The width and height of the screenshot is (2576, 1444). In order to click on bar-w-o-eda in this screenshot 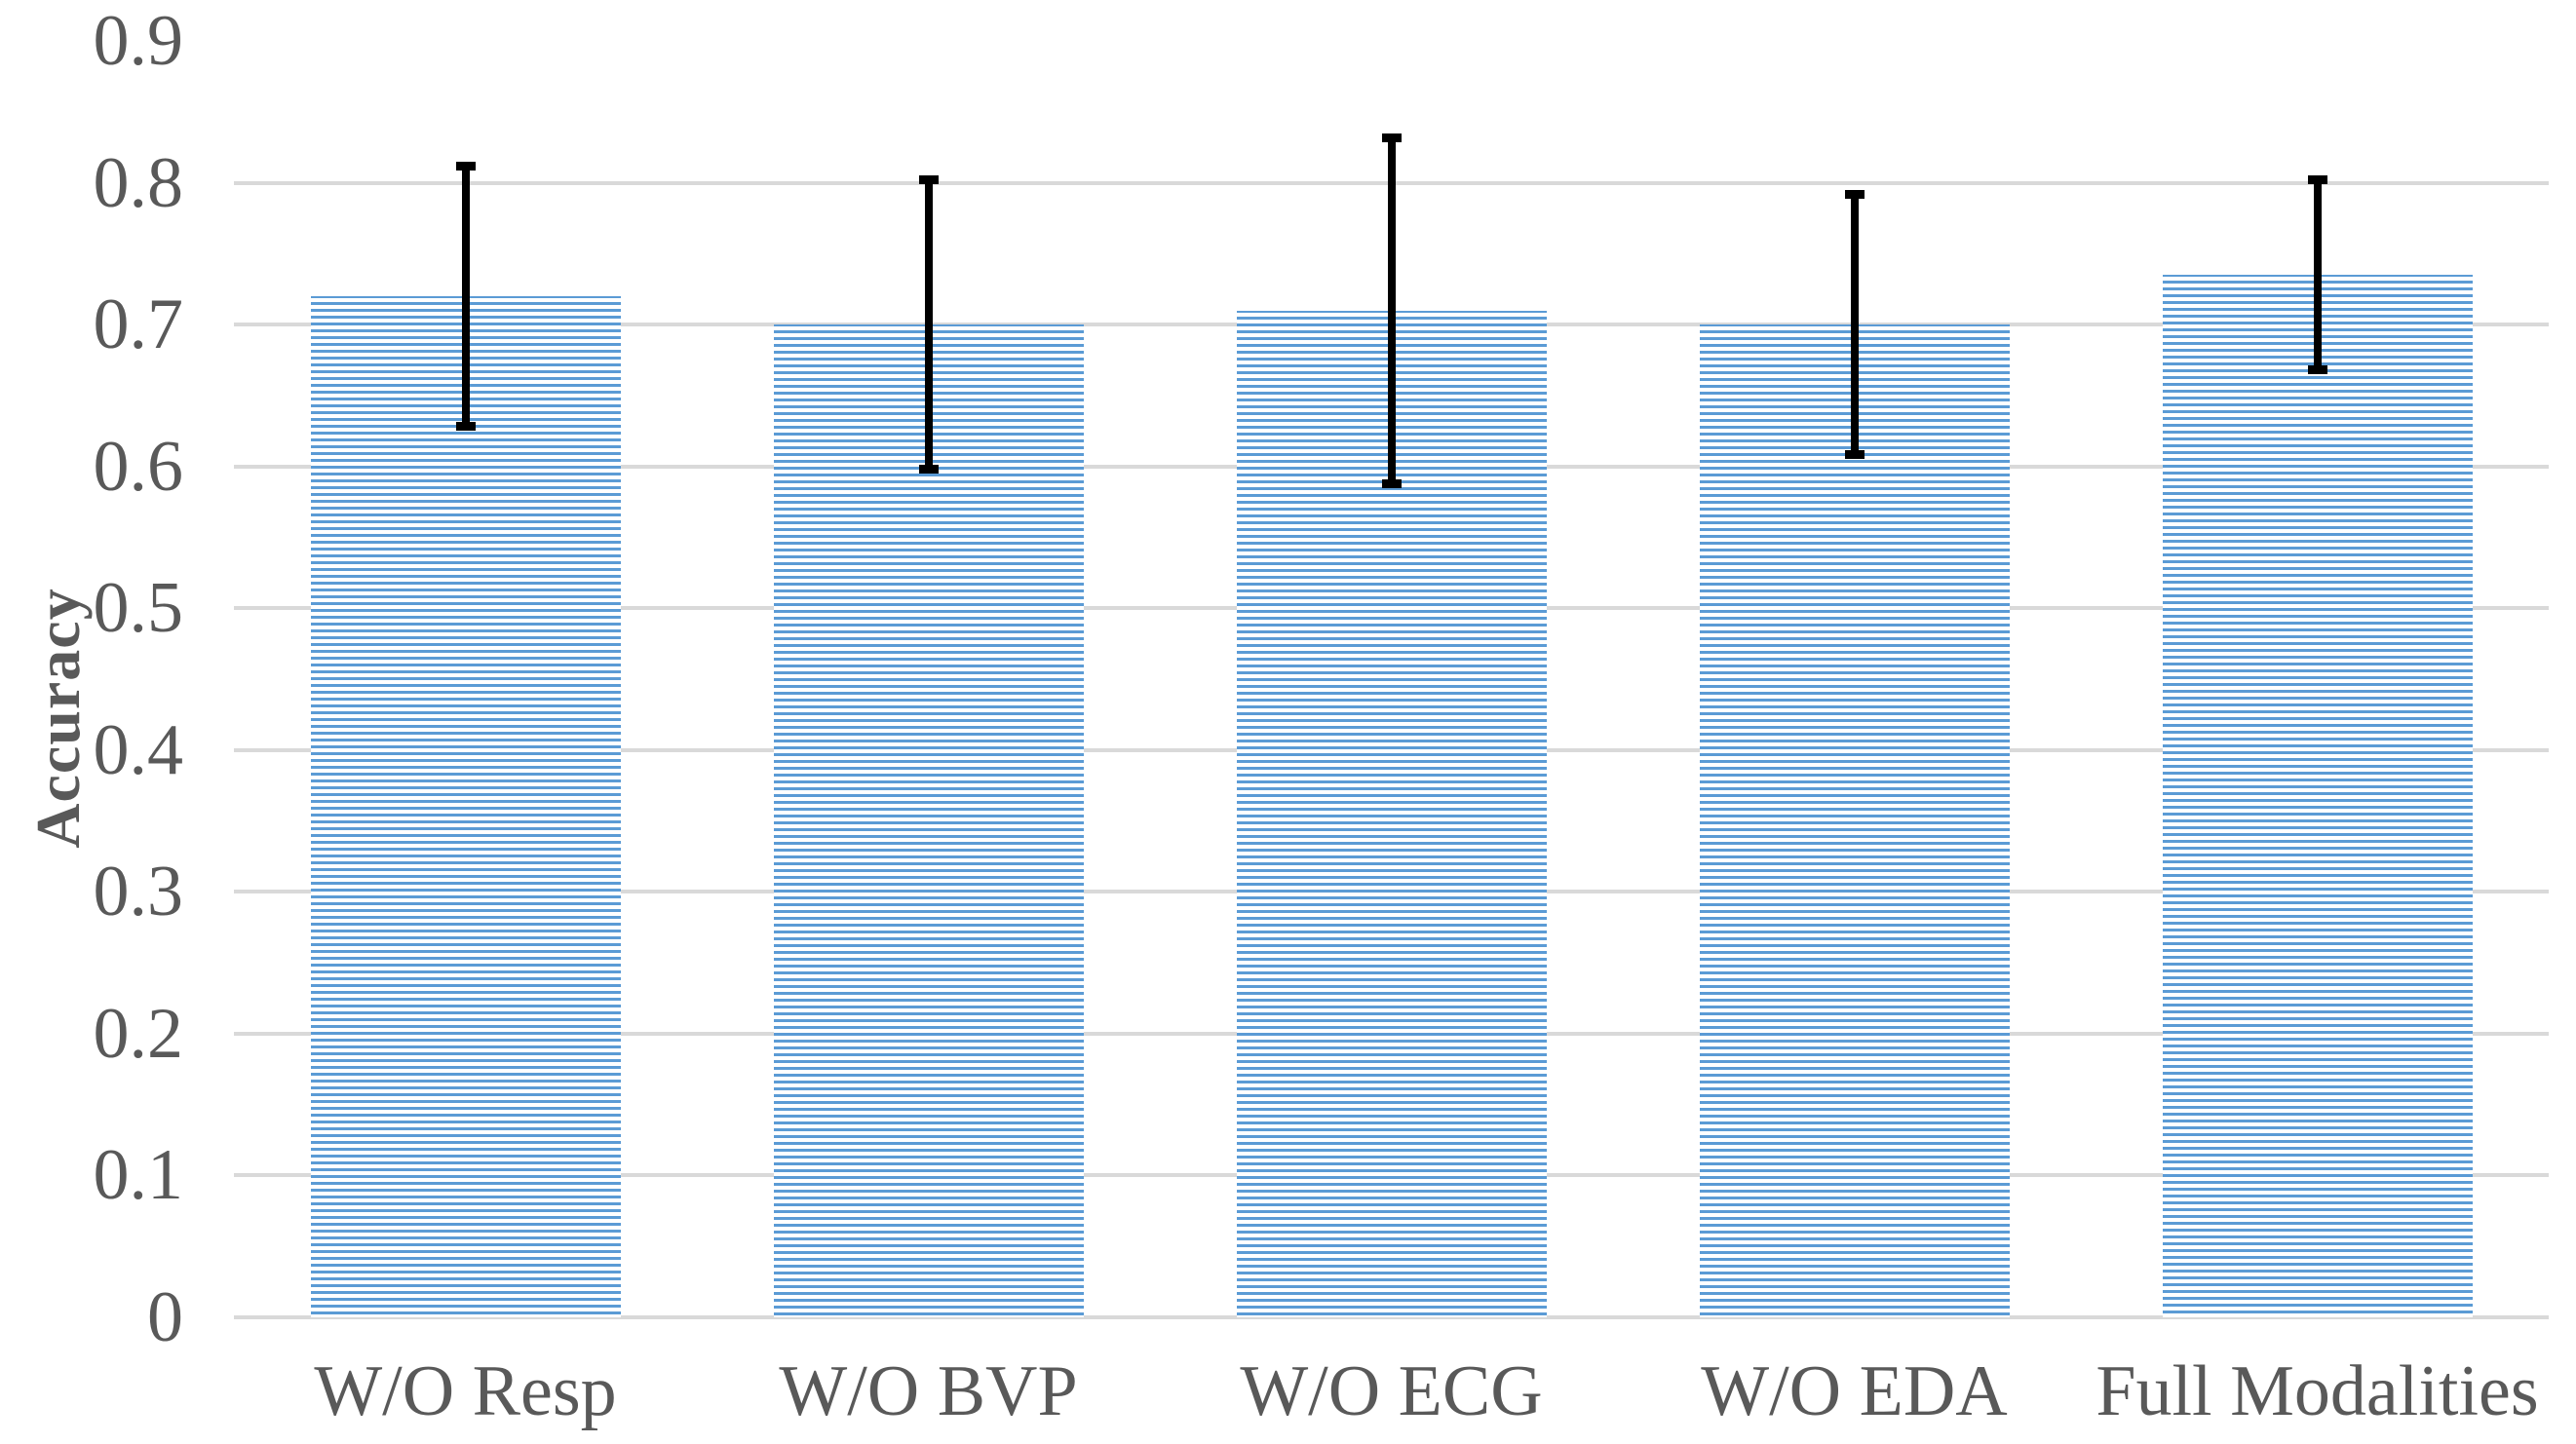, I will do `click(1854, 820)`.